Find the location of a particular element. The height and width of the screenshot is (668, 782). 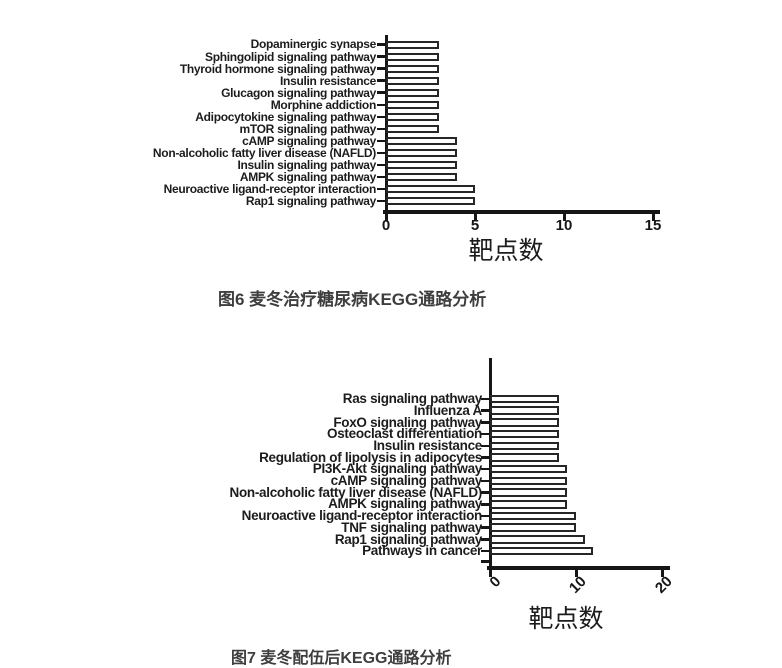

category-label: AMPK signaling pathway is located at coordinates (307, 177).